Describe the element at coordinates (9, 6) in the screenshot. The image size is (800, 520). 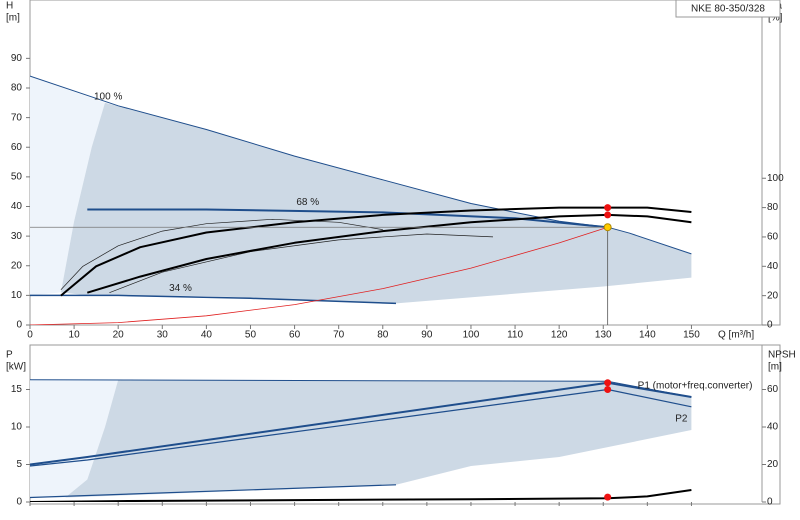
I see `y-axis-label: H` at that location.